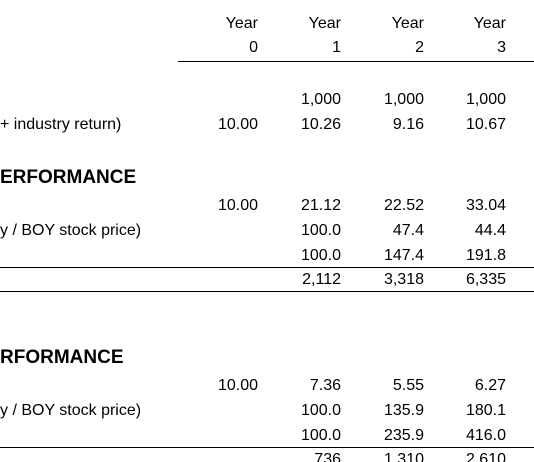 This screenshot has width=534, height=462. I want to click on cell: 10.26, so click(320, 124).